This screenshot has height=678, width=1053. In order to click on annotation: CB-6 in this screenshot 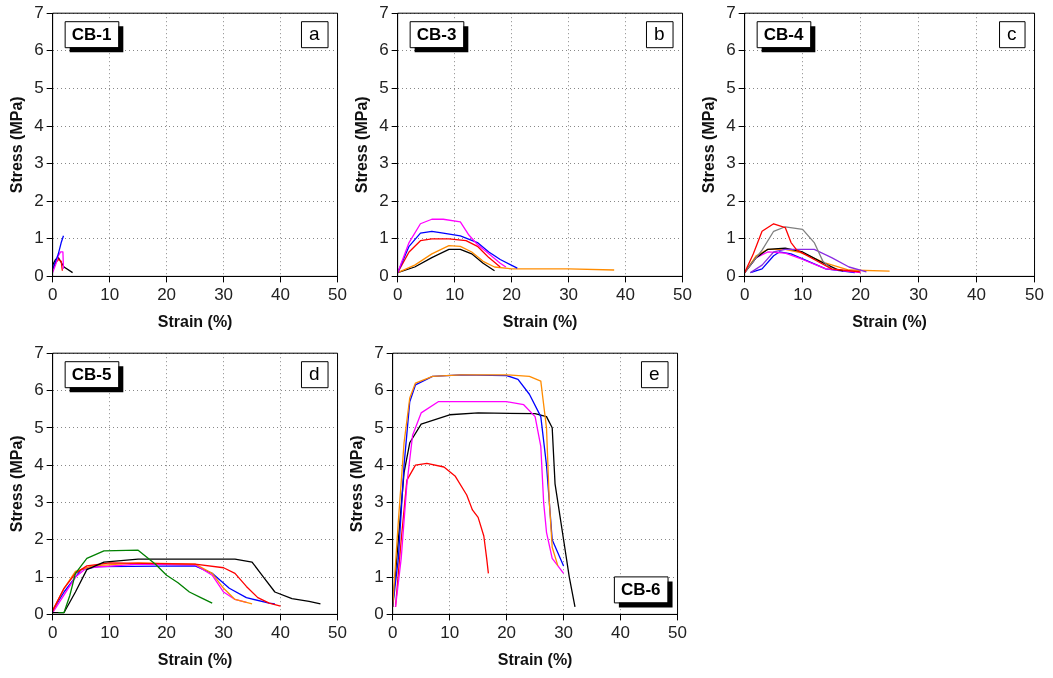, I will do `click(640, 590)`.